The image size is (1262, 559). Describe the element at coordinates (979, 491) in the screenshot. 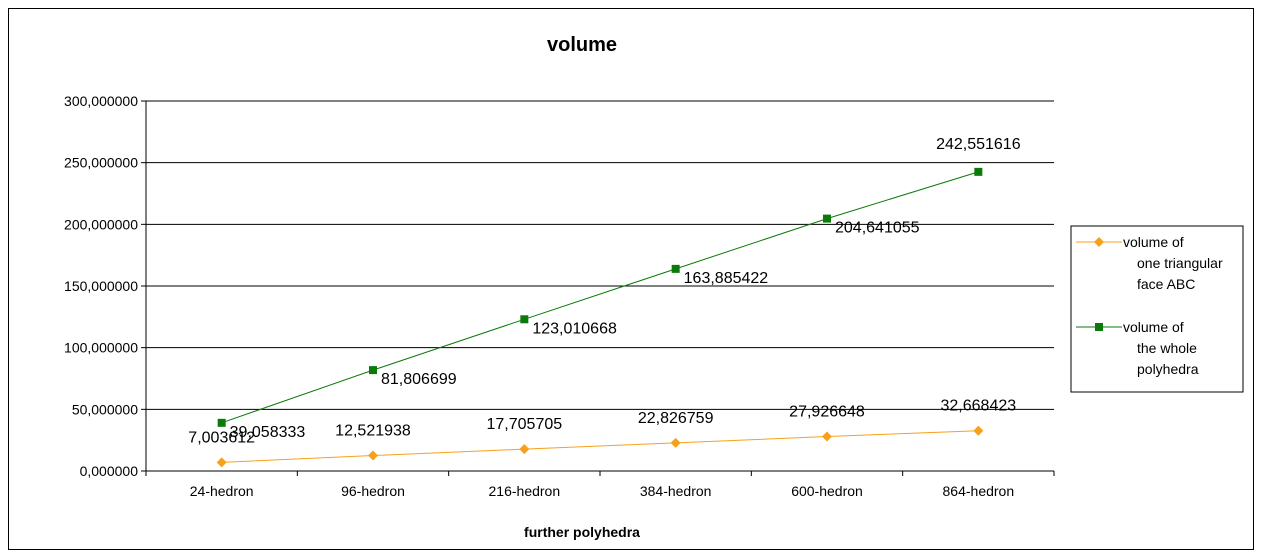

I see `x-tick-label: 864-hedron` at that location.